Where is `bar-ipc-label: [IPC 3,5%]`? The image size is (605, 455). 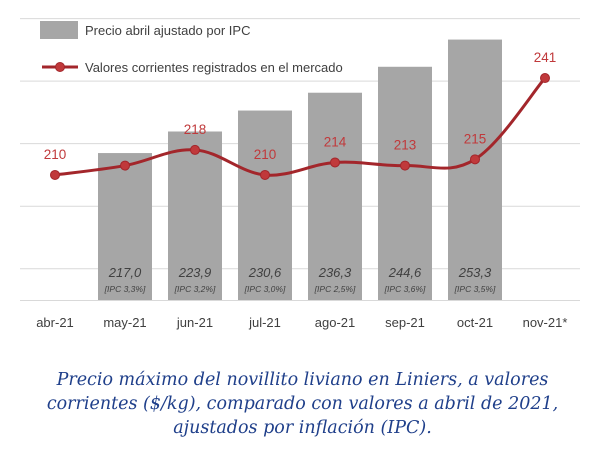 bar-ipc-label: [IPC 3,5%] is located at coordinates (475, 289).